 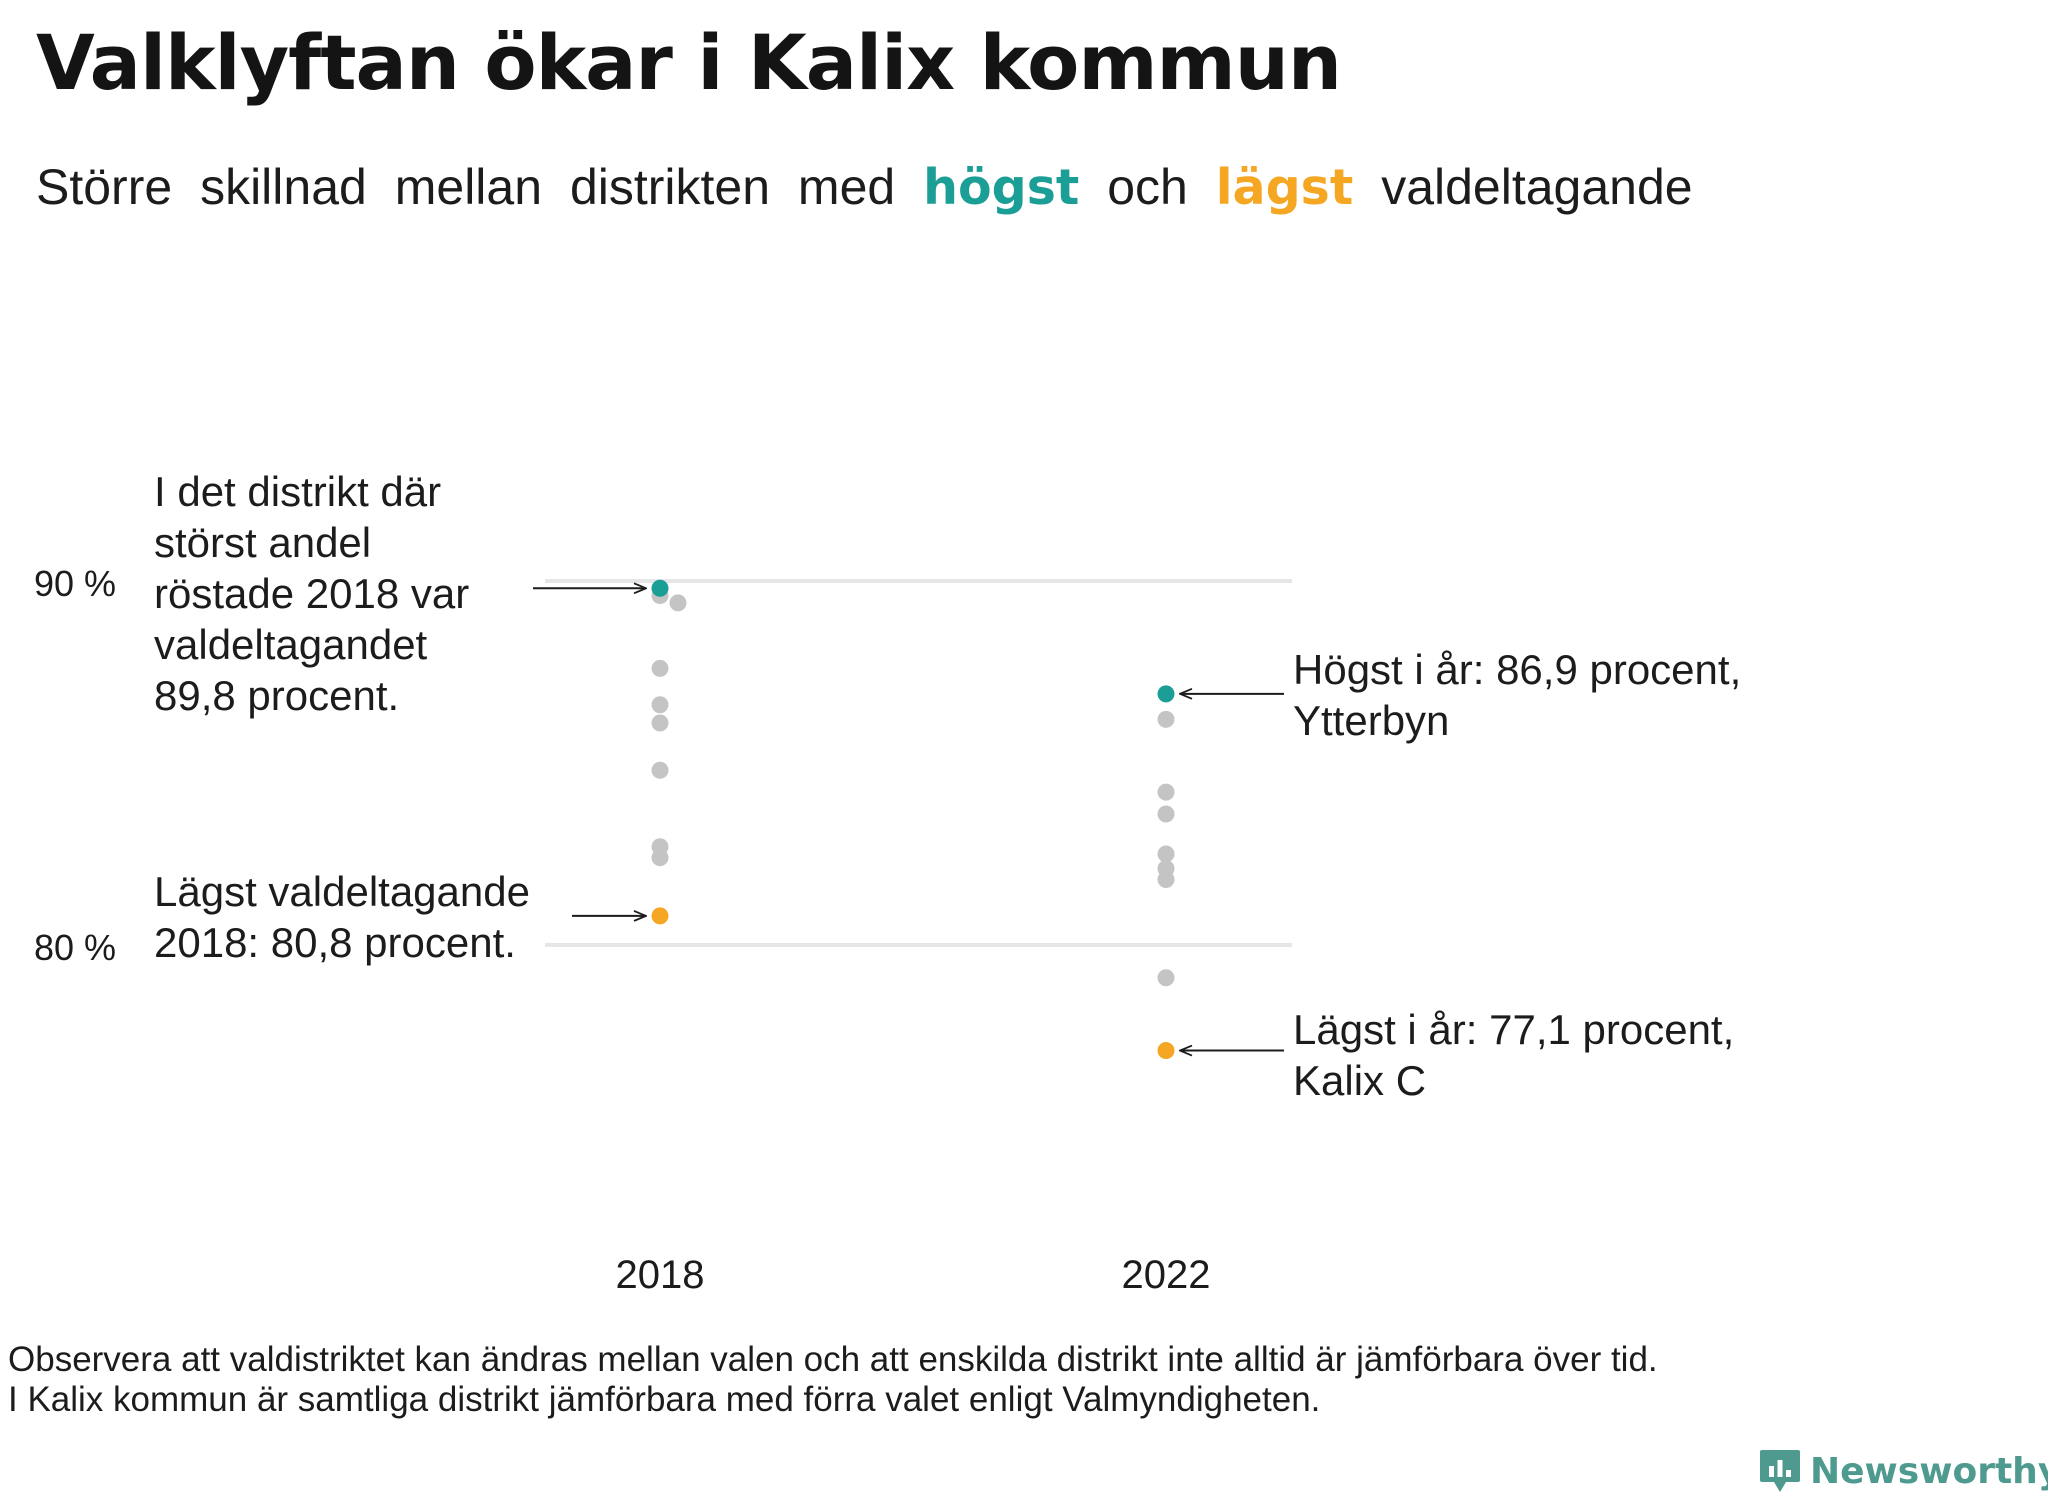 What do you see at coordinates (660, 1275) in the screenshot?
I see `x-tick-label: 2018` at bounding box center [660, 1275].